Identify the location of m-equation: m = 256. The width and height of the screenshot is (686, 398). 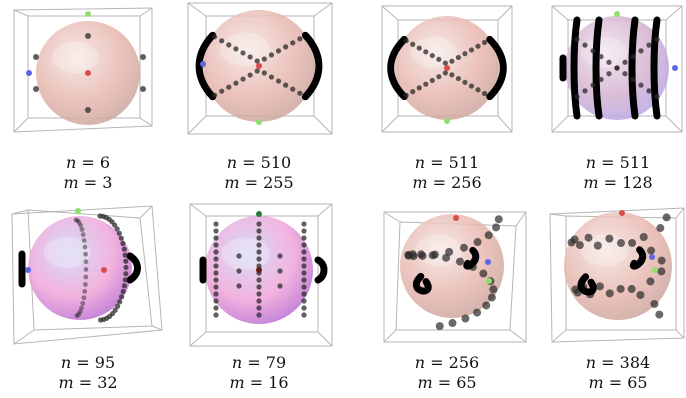
(447, 183).